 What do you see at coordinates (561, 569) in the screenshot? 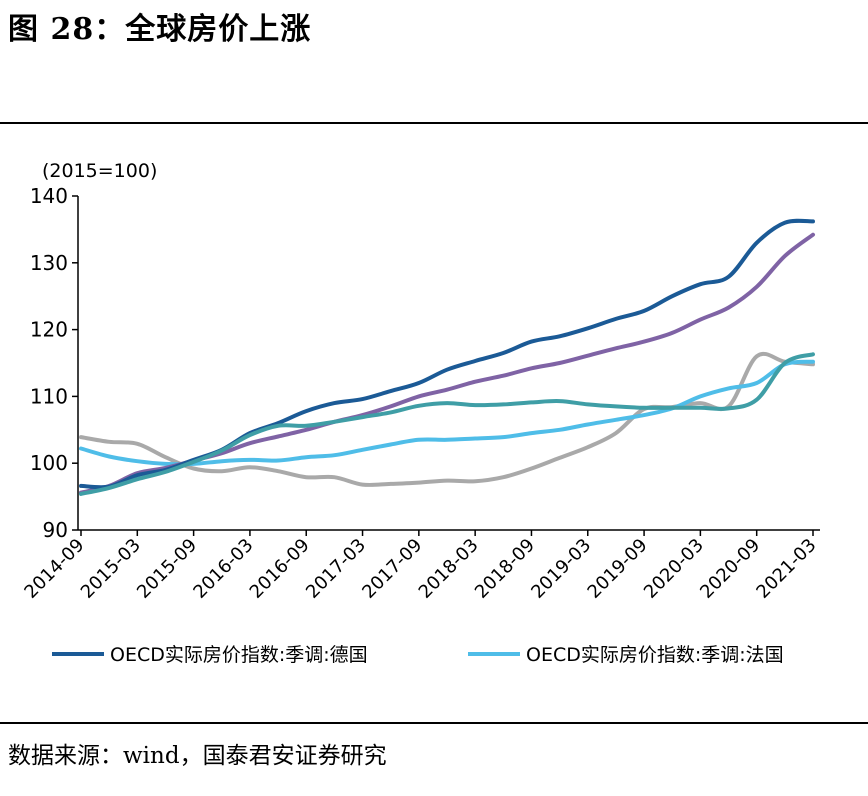
I see `x-tick-label: 2019-03` at bounding box center [561, 569].